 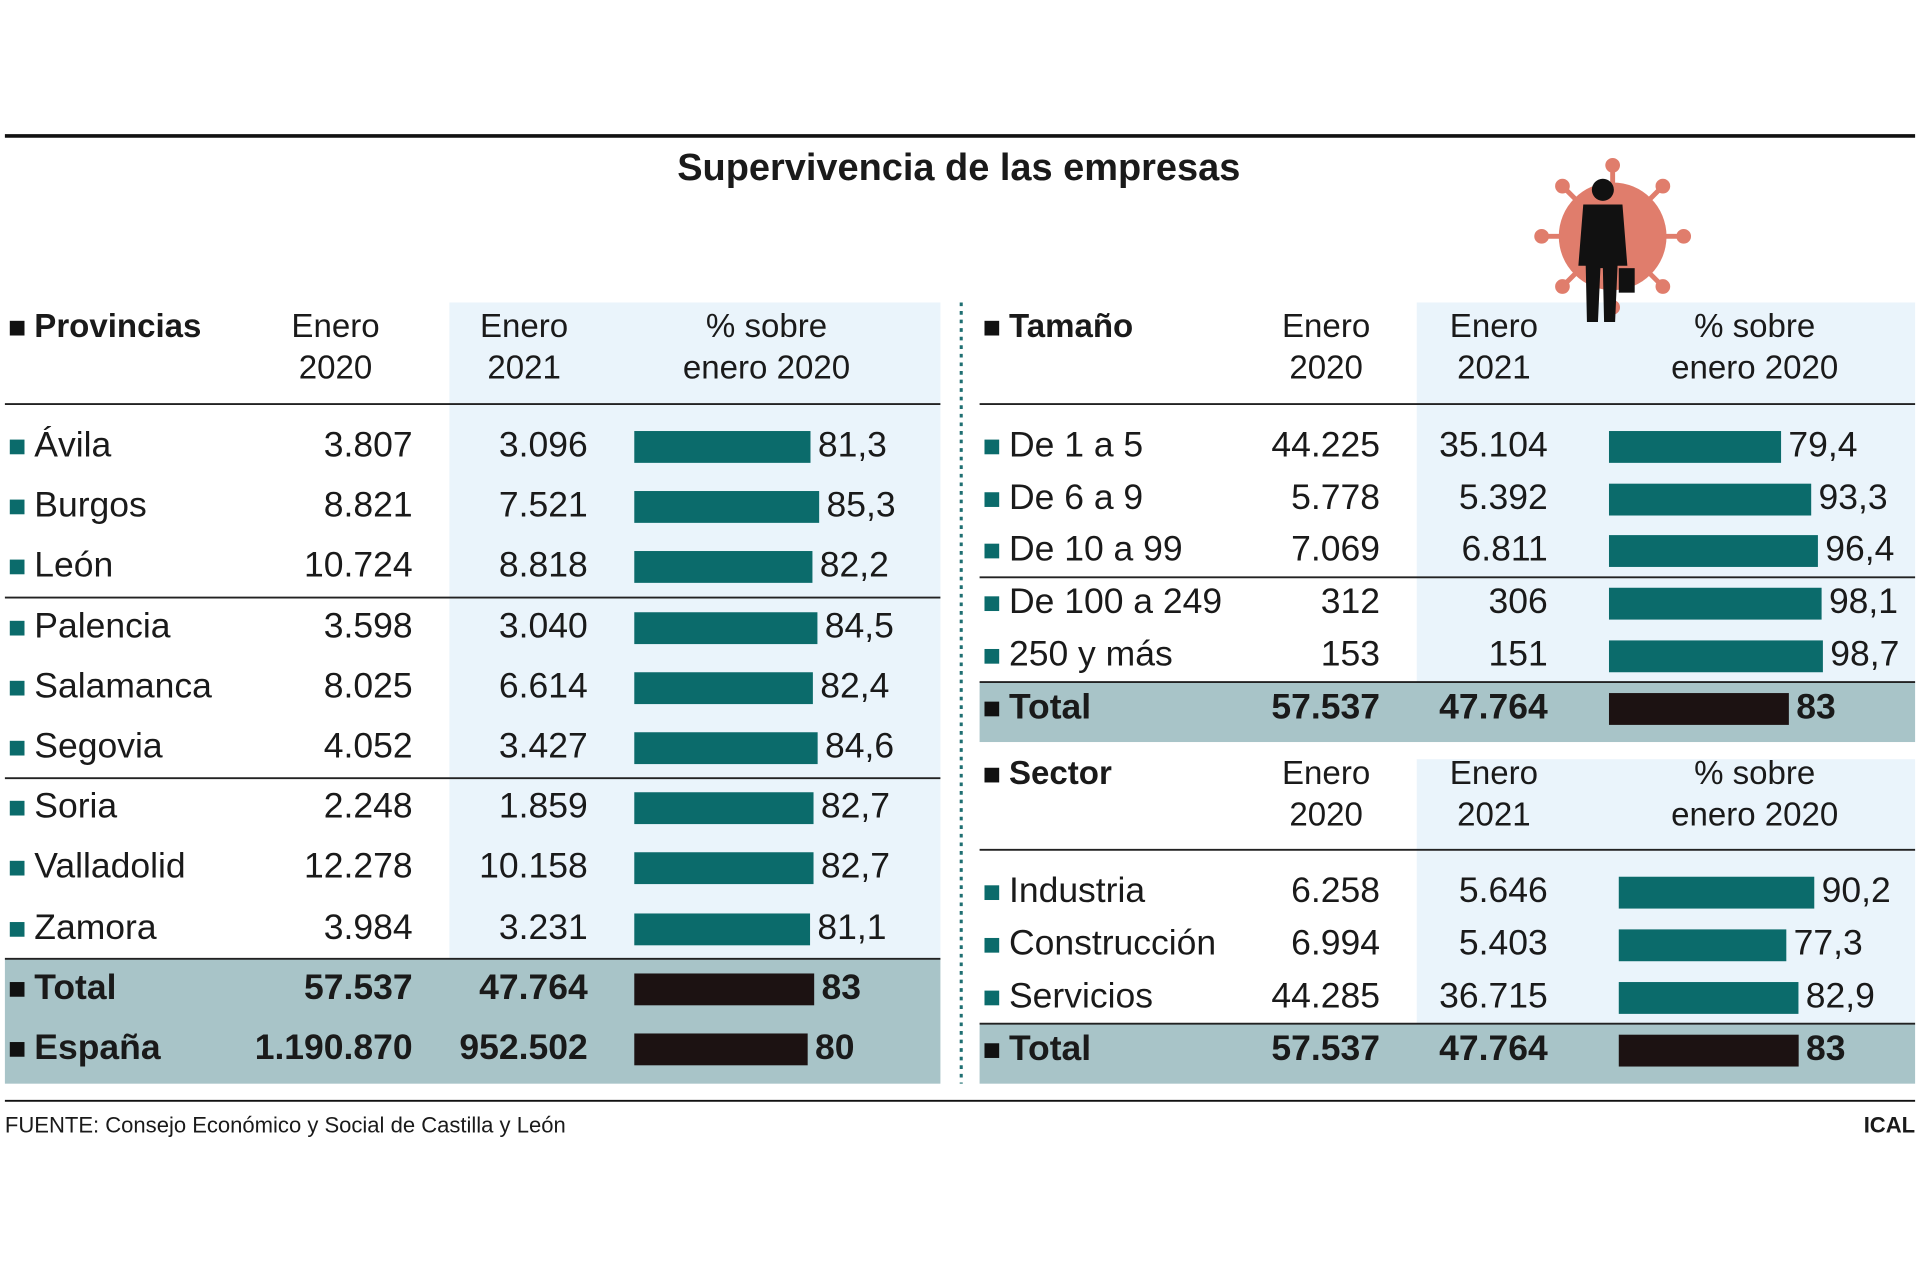 What do you see at coordinates (109, 866) in the screenshot?
I see `row-label: Valladolid` at bounding box center [109, 866].